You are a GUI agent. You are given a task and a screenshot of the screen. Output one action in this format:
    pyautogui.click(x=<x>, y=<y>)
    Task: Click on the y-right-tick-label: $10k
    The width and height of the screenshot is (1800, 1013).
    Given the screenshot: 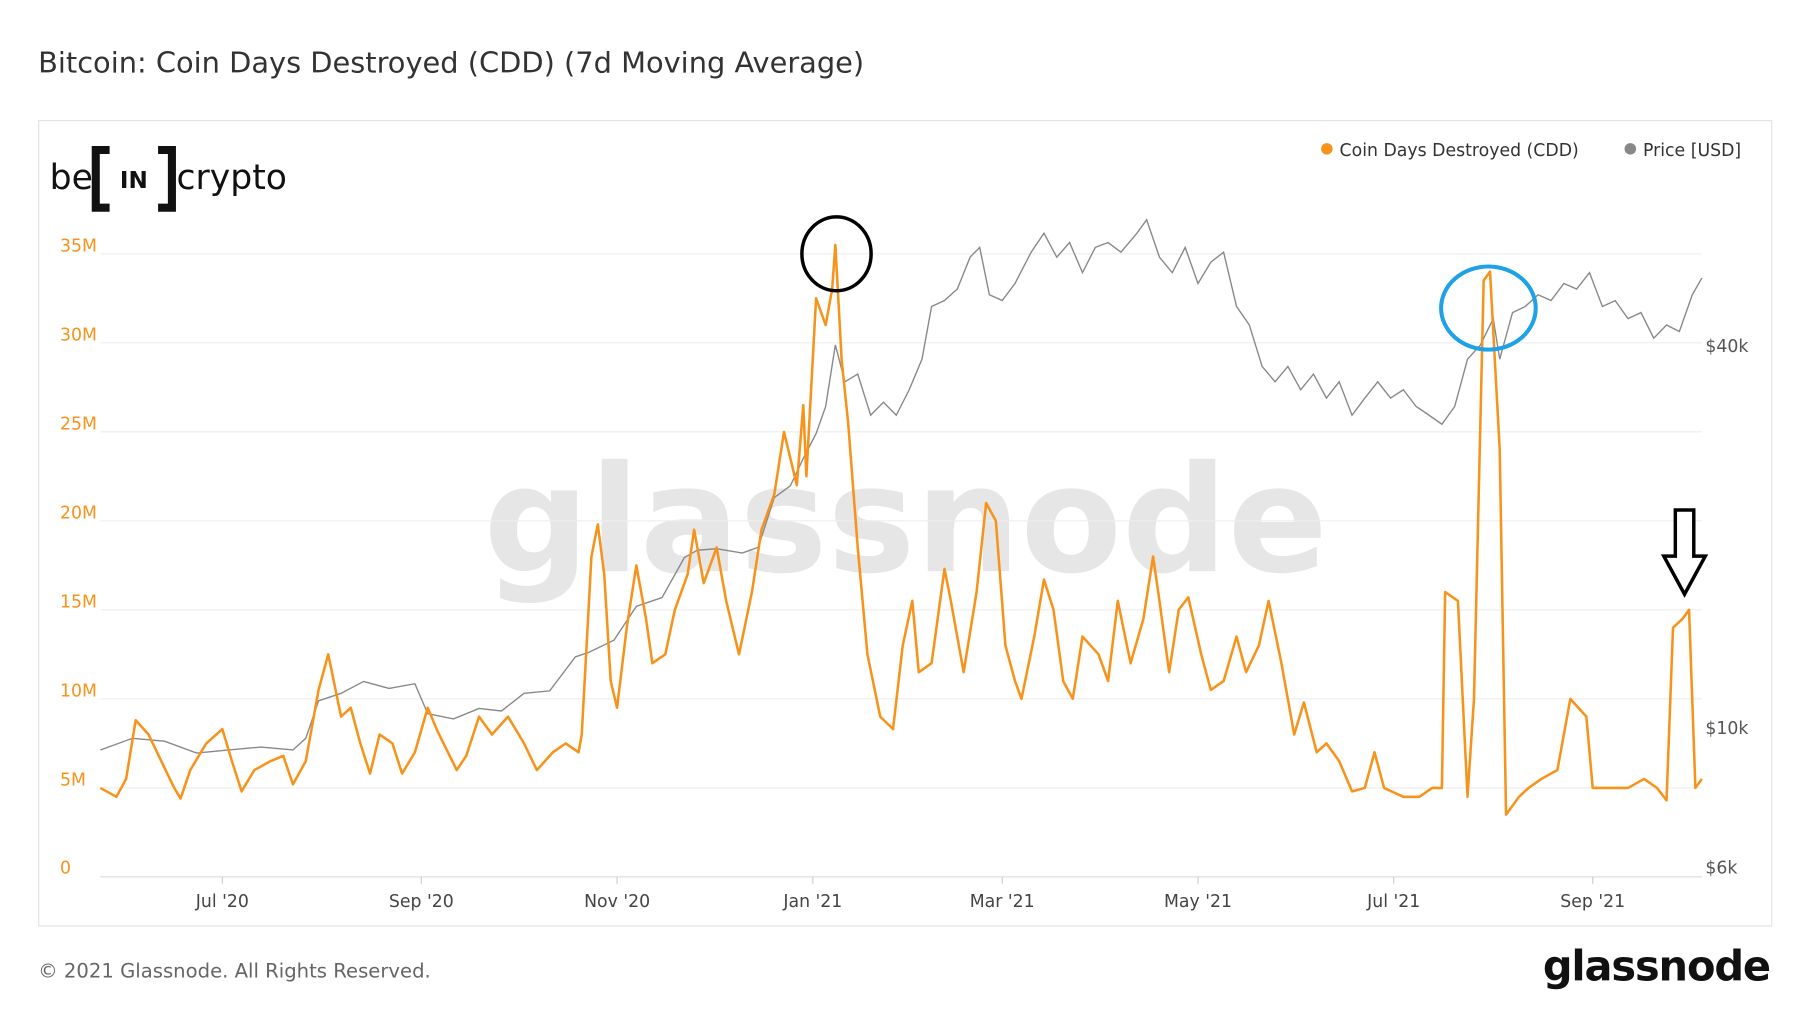 What is the action you would take?
    pyautogui.click(x=1726, y=729)
    